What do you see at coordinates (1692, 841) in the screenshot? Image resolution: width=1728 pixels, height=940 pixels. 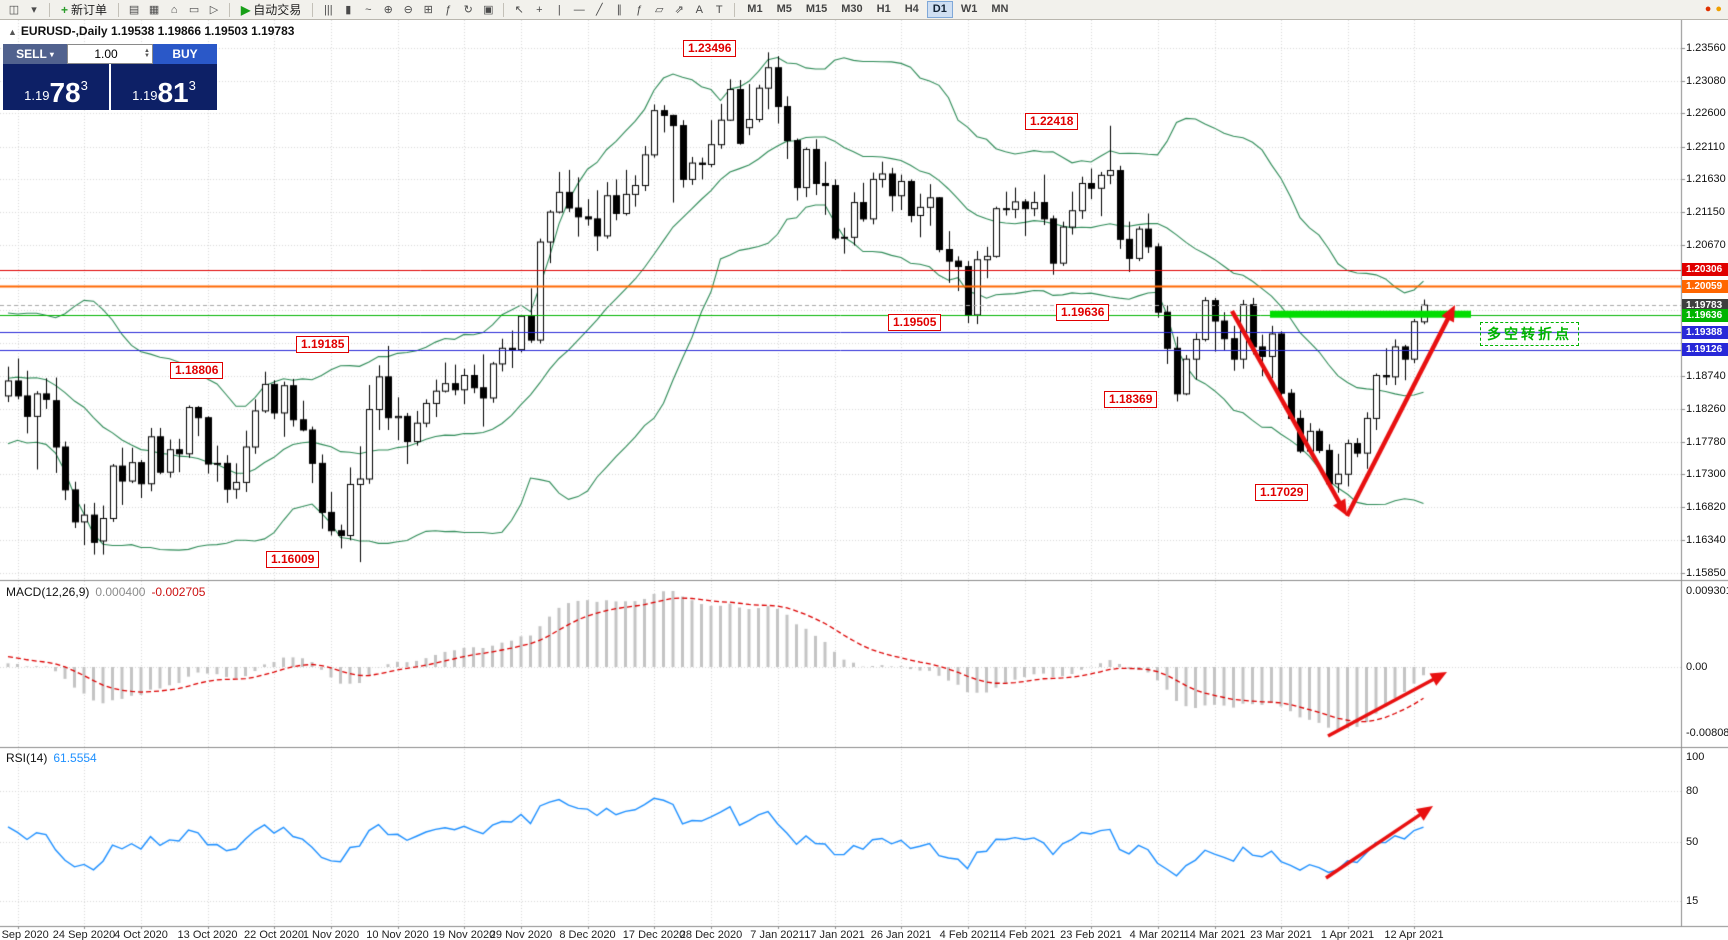 I see `rsi-axis-label: 50` at bounding box center [1692, 841].